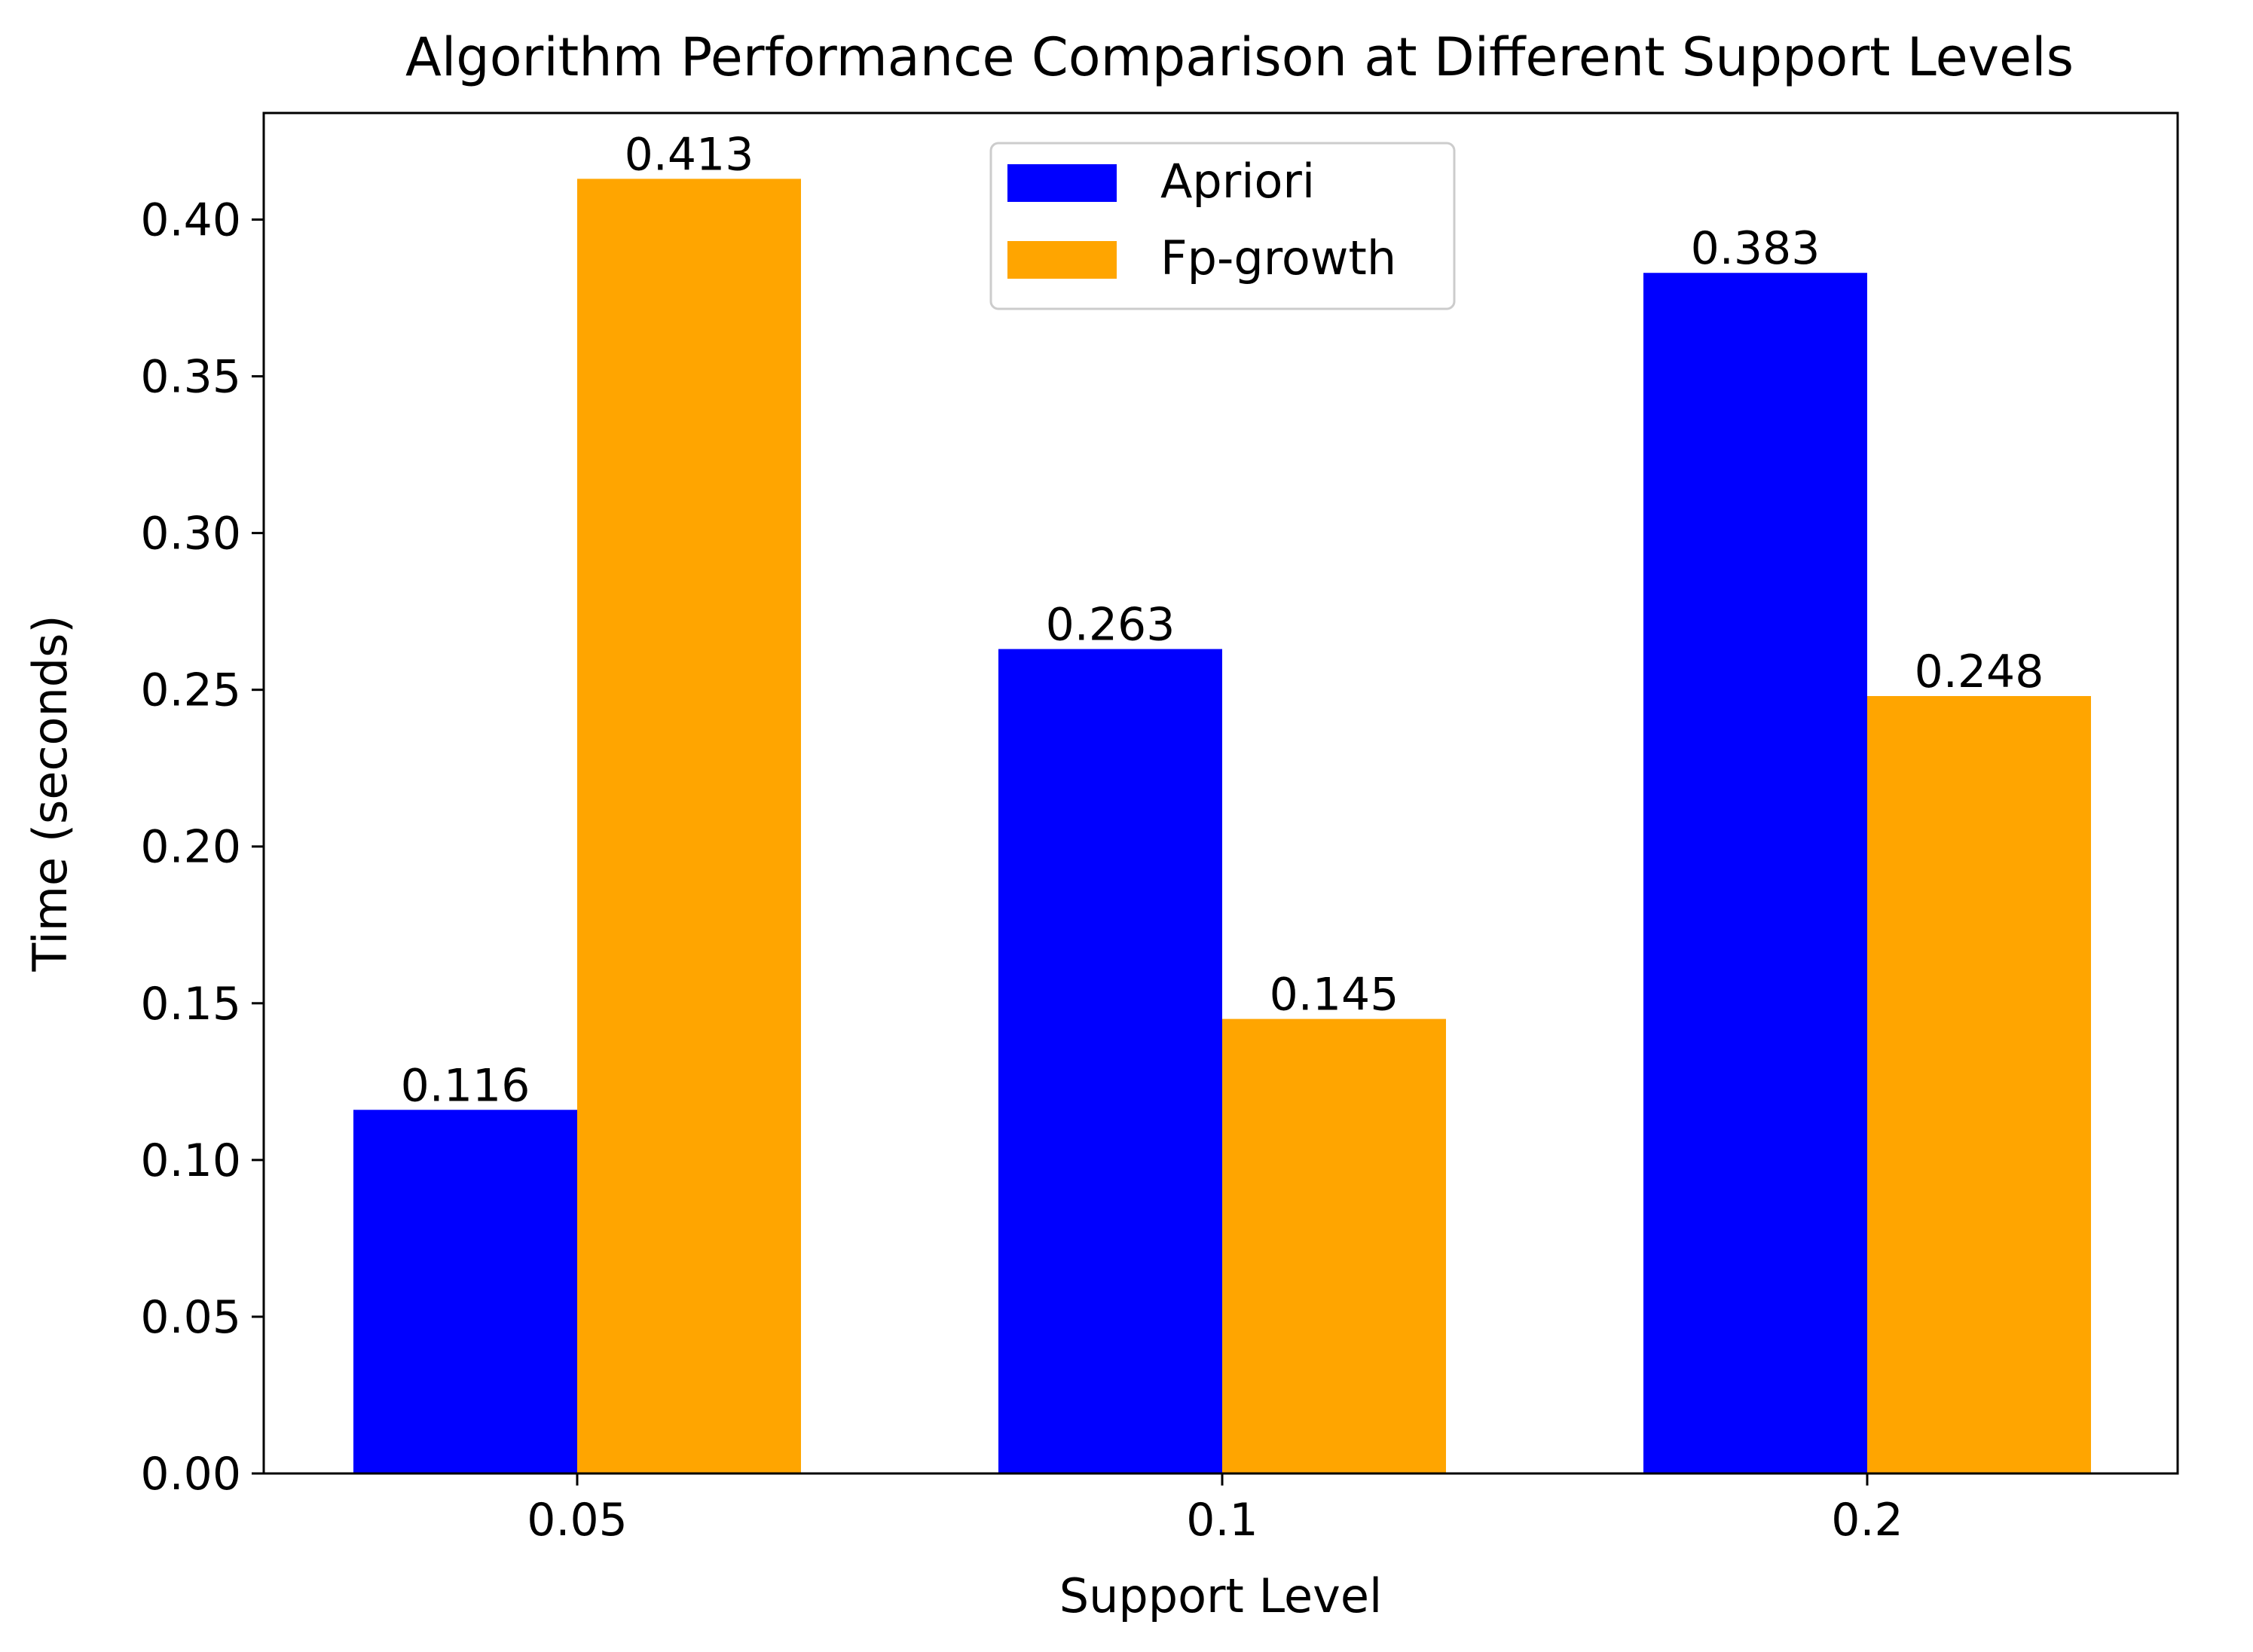 This screenshot has width=2253, height=1652. Describe the element at coordinates (1222, 1520) in the screenshot. I see `x-tick-label: 0.1` at that location.